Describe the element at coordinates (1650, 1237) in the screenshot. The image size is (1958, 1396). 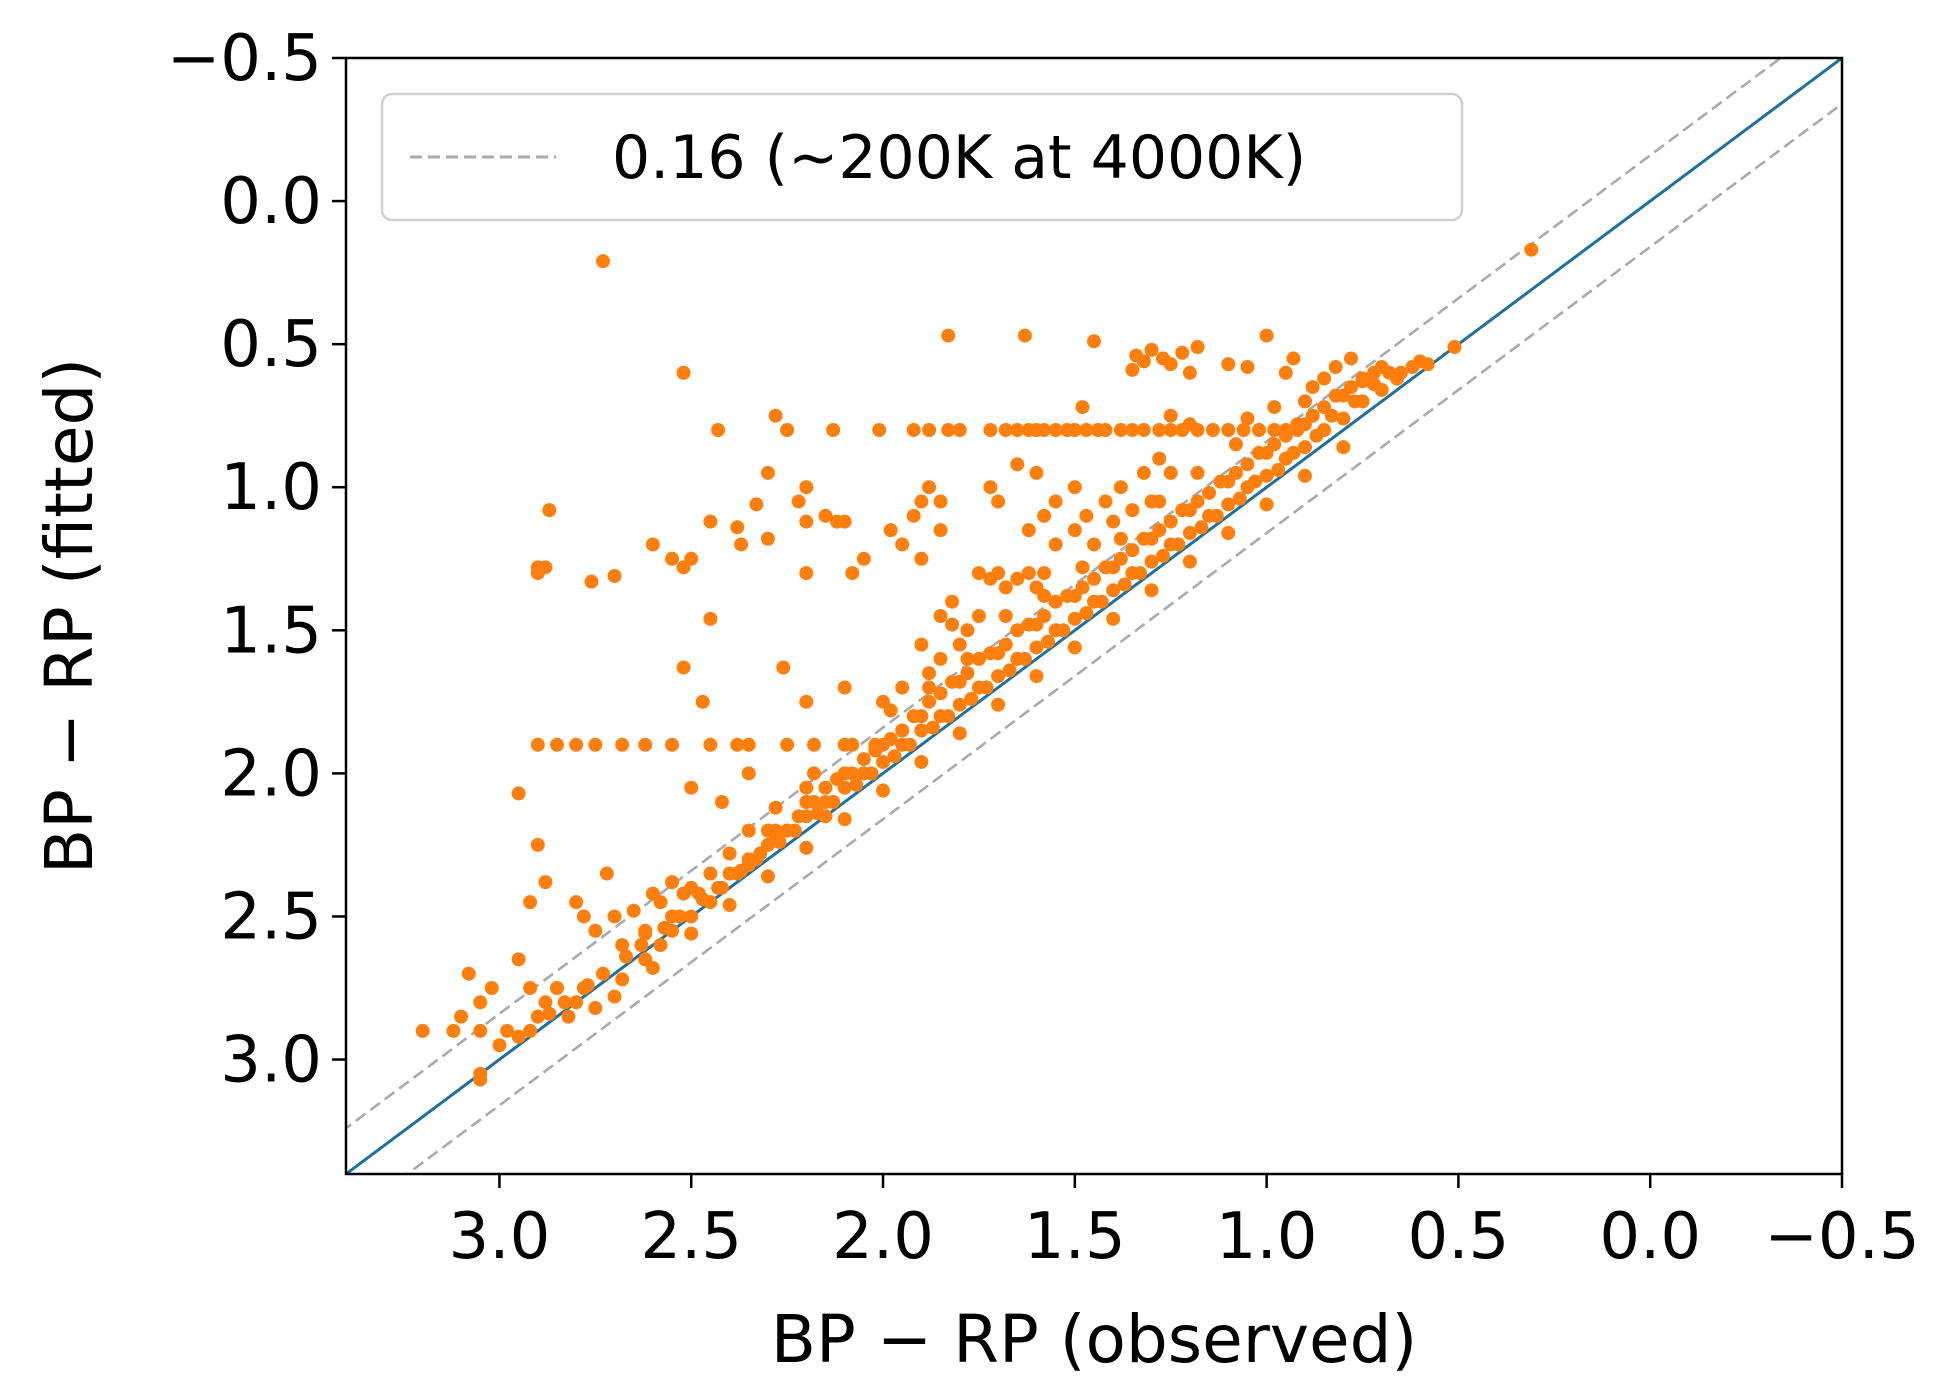
I see `x-tick-label: 0.0` at that location.